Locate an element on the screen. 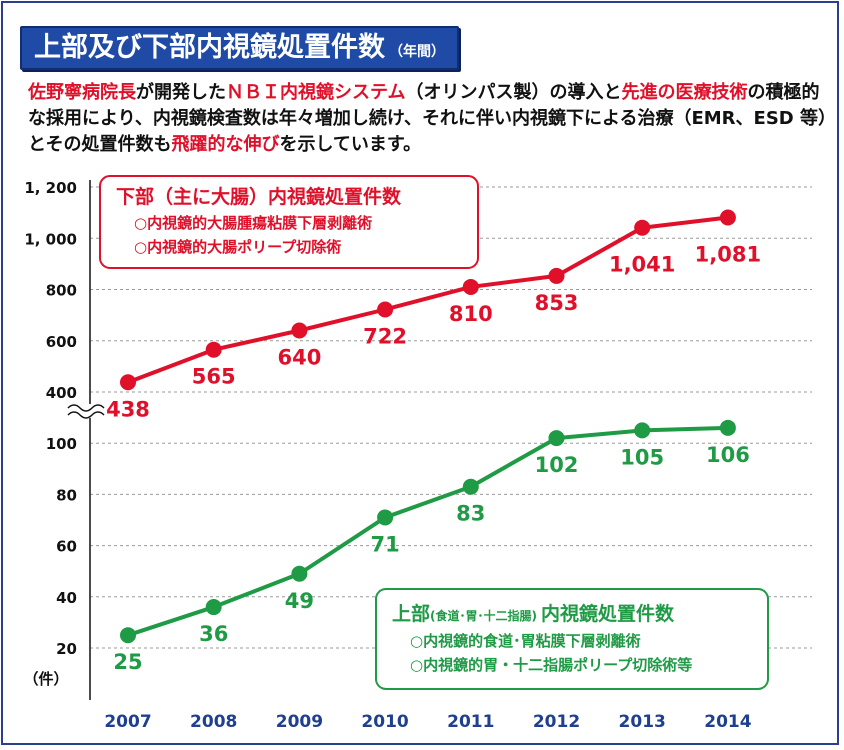 This screenshot has height=750, width=844. legend-lower-box is located at coordinates (289, 222).